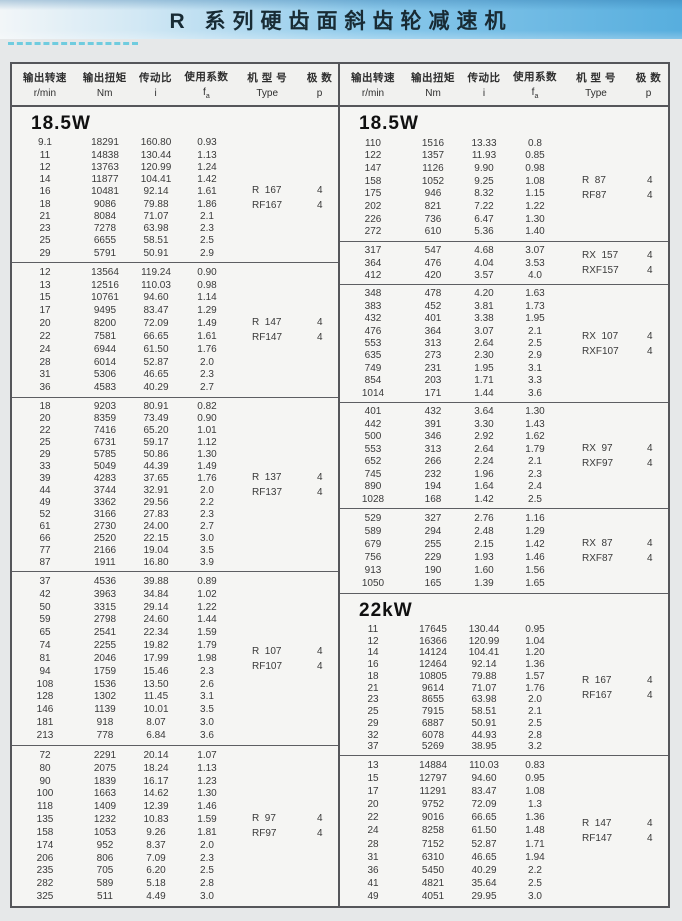 This screenshot has height=921, width=682. I want to click on ratio-value: 1.71, so click(484, 381).